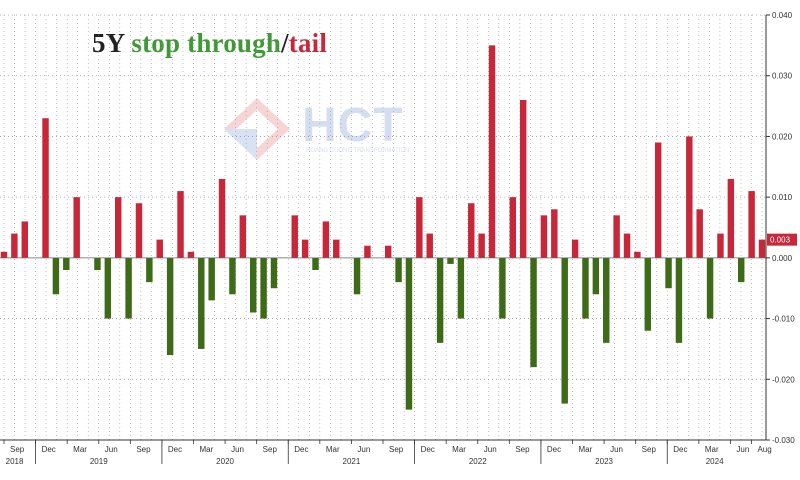 The image size is (800, 480). What do you see at coordinates (209, 43) in the screenshot?
I see `chart-title: 5Y stop through/tail` at bounding box center [209, 43].